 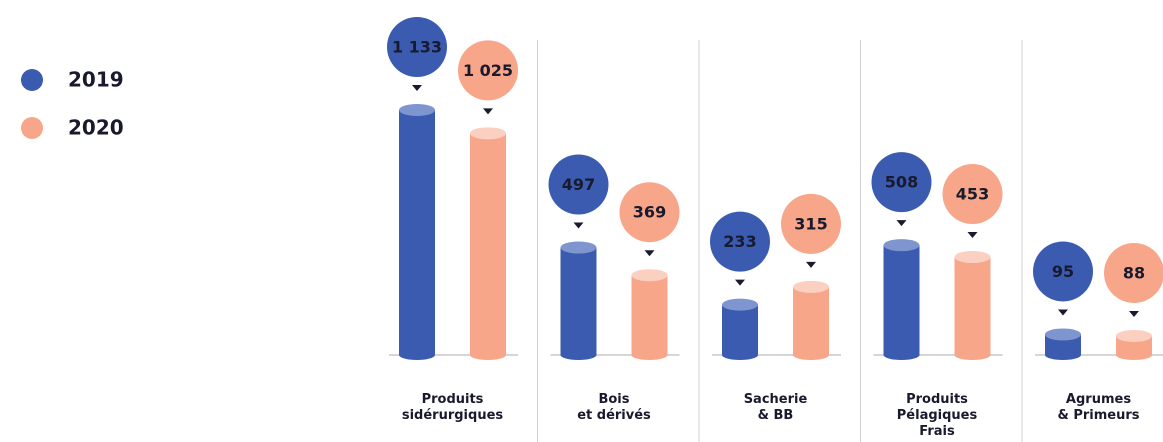 I want to click on value-label: 1 025, so click(x=488, y=70).